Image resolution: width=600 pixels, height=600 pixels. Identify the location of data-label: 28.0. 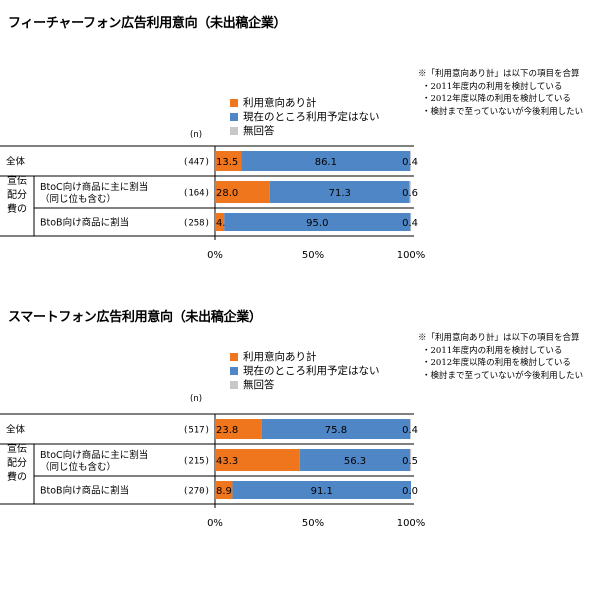
(227, 193).